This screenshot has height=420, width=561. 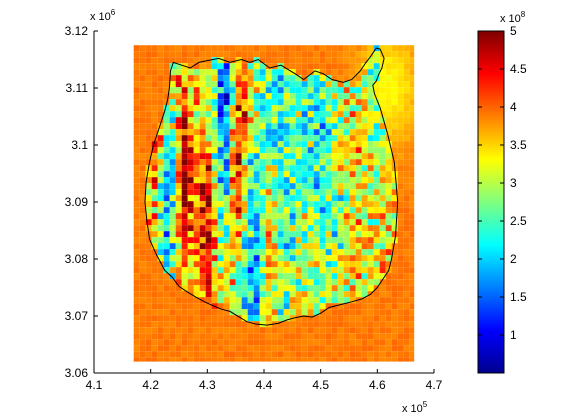 I want to click on colorbar, so click(x=491, y=202).